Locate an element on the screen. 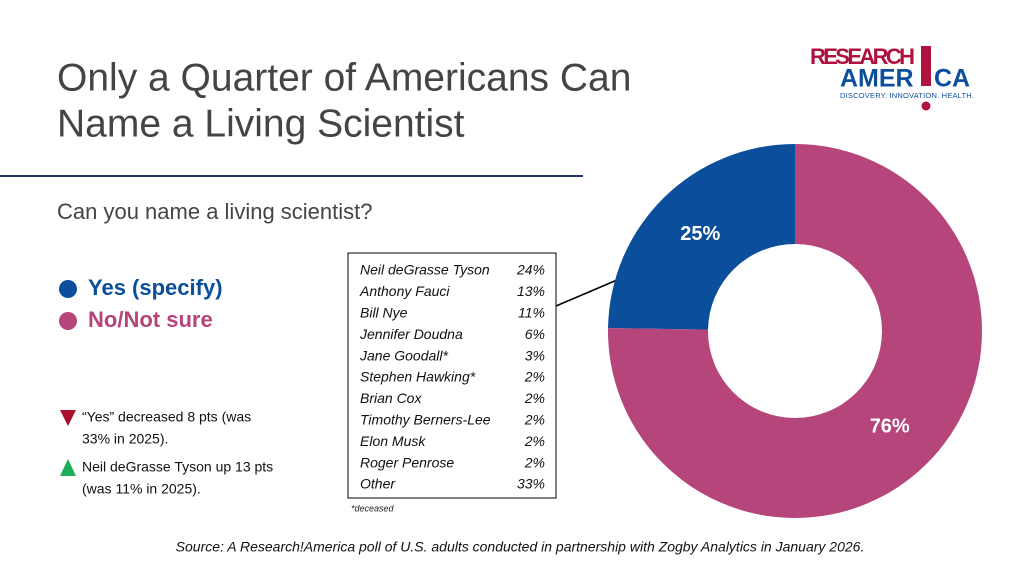 This screenshot has width=1024, height=576. name-cell: Elon Musk is located at coordinates (393, 441).